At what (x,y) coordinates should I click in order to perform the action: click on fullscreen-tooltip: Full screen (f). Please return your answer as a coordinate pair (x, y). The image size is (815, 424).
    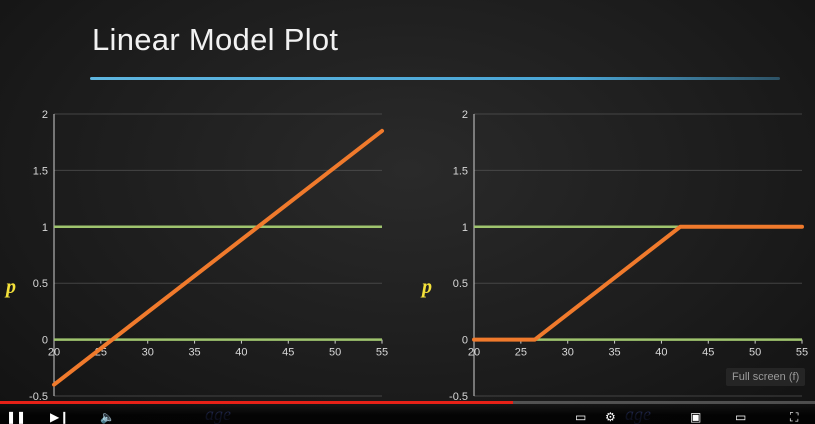
    Looking at the image, I should click on (766, 377).